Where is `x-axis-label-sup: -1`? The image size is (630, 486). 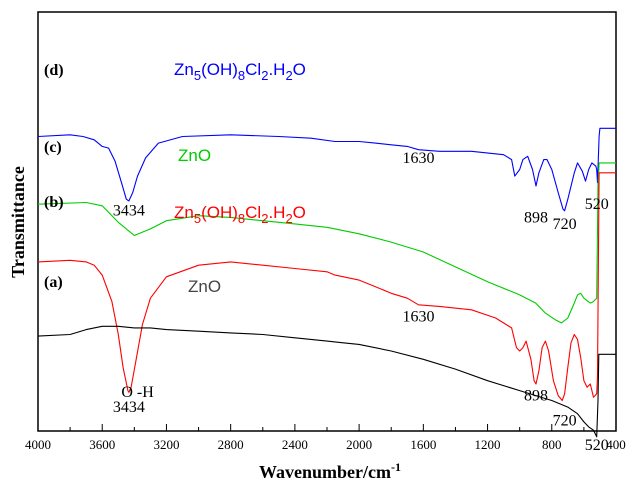 x-axis-label-sup: -1 is located at coordinates (396, 467).